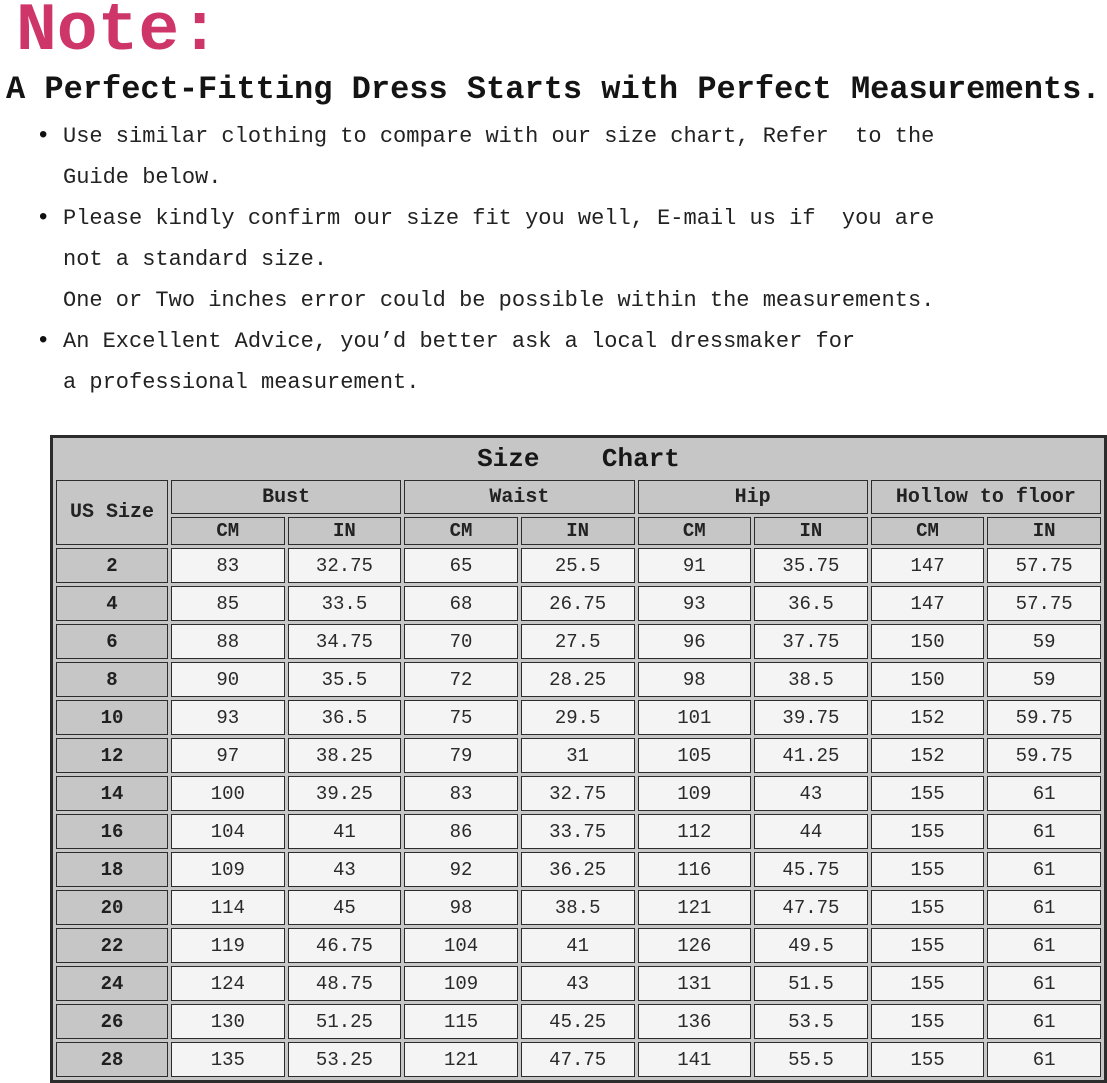 Image resolution: width=1107 pixels, height=1083 pixels. What do you see at coordinates (461, 755) in the screenshot?
I see `measurement-cell: 79` at bounding box center [461, 755].